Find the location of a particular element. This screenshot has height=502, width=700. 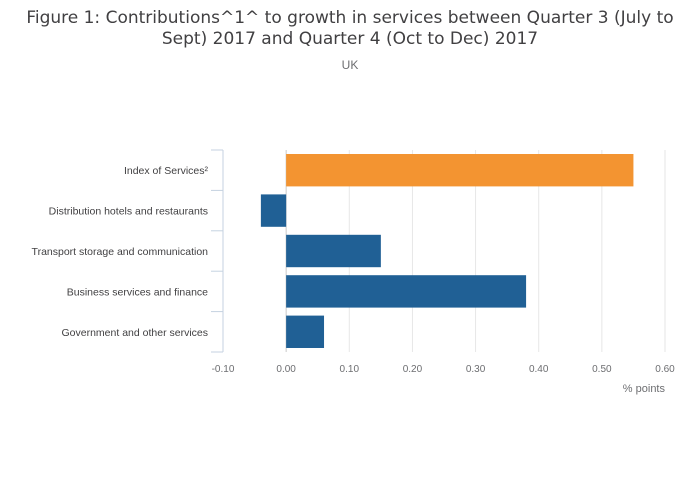

category-label: Transport storage and communication is located at coordinates (120, 252).